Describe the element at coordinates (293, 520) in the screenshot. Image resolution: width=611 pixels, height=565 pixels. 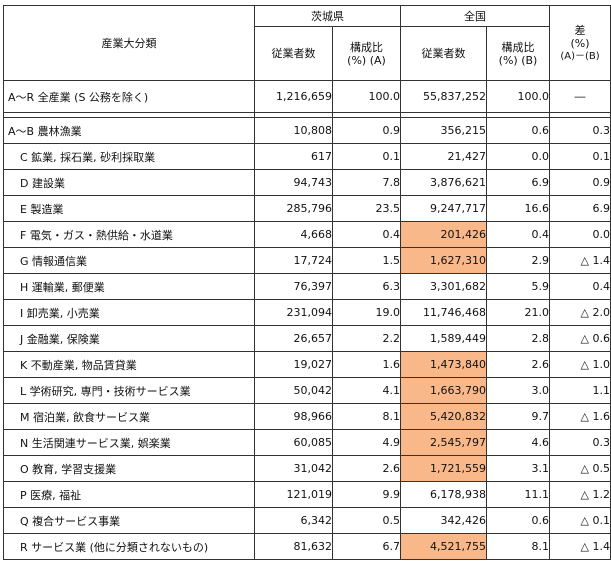
I see `ibaraki-employees: 6,342` at that location.